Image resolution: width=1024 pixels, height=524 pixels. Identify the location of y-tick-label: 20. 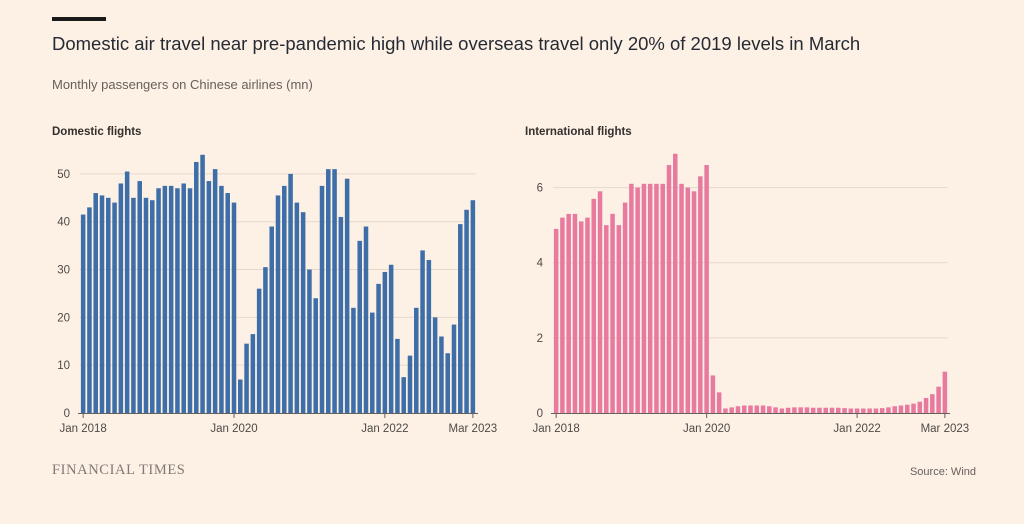
(63, 318).